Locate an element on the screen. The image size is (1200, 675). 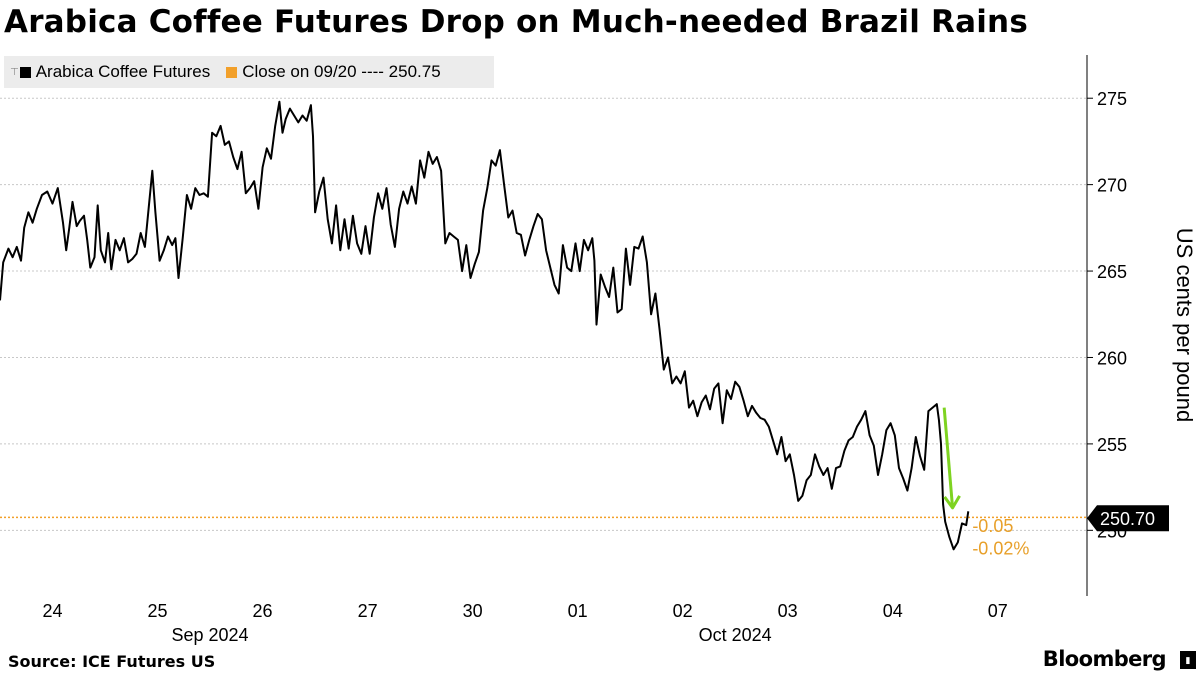
x-tick-label: 30 is located at coordinates (473, 611).